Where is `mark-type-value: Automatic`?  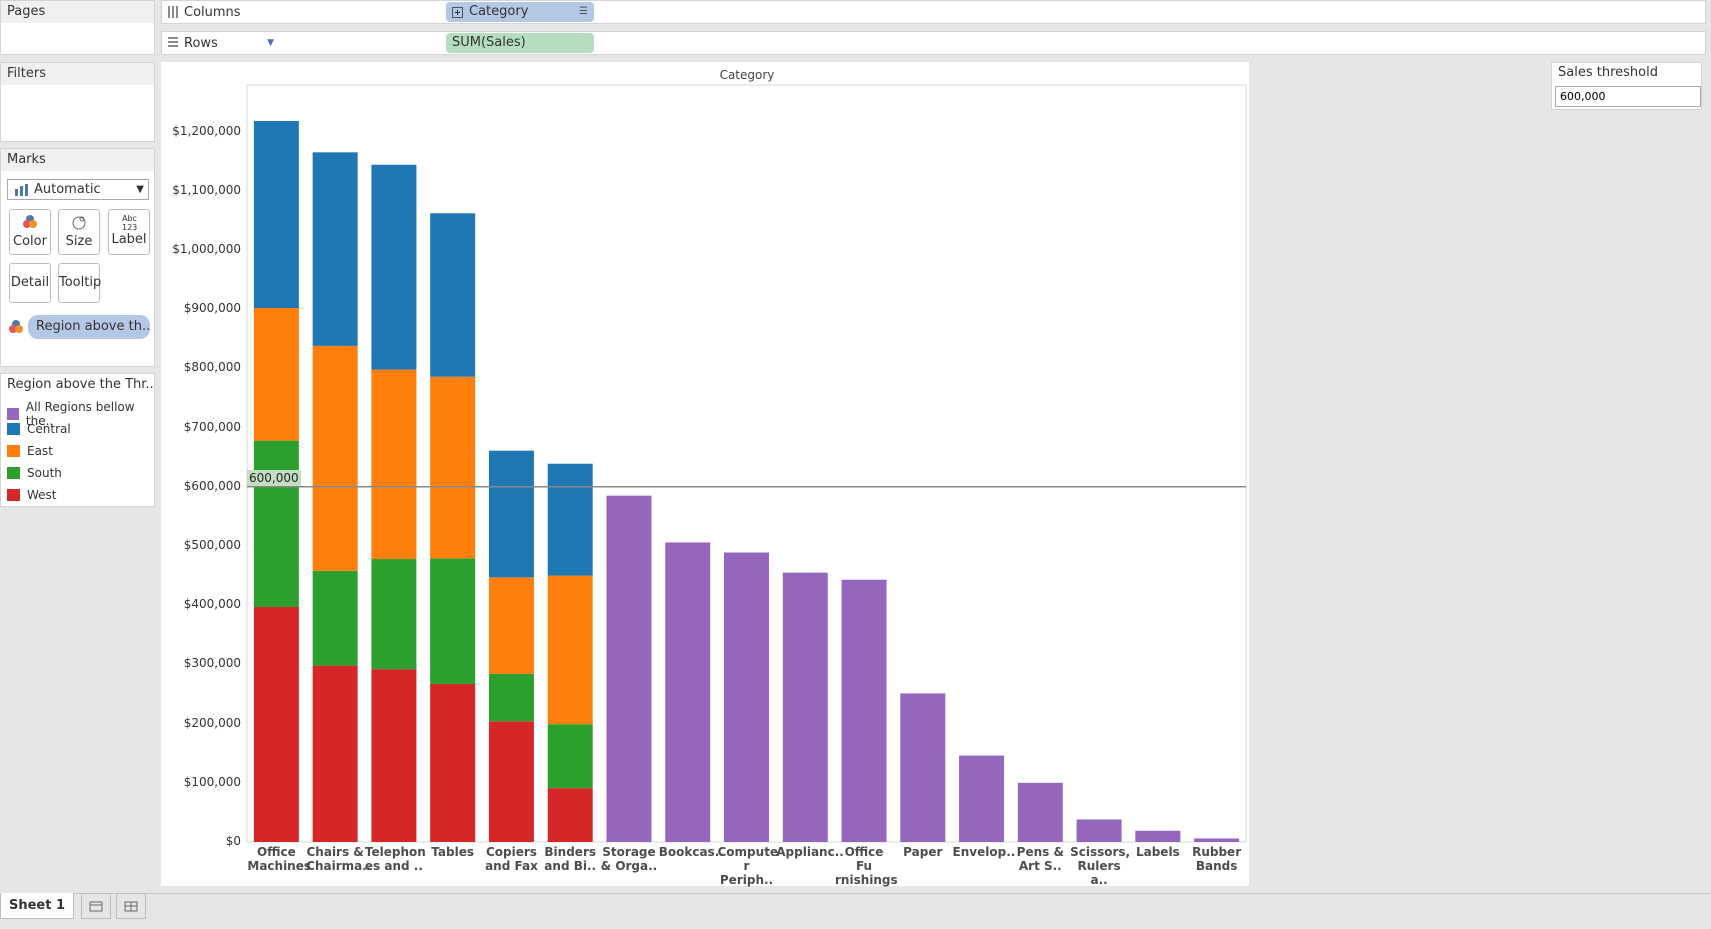 mark-type-value: Automatic is located at coordinates (67, 189).